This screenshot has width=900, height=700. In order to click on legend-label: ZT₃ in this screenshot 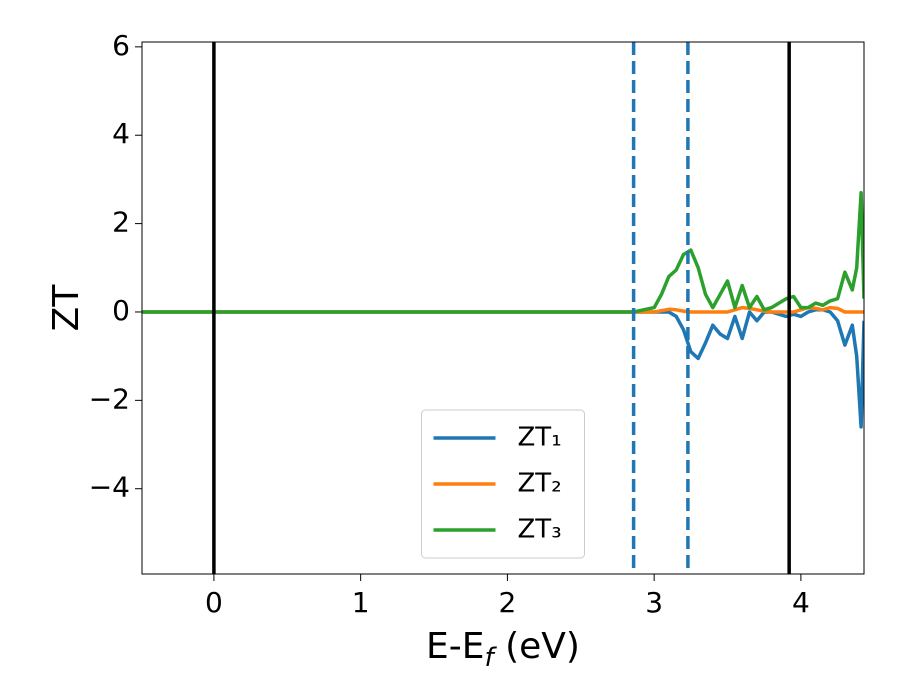, I will do `click(540, 530)`.